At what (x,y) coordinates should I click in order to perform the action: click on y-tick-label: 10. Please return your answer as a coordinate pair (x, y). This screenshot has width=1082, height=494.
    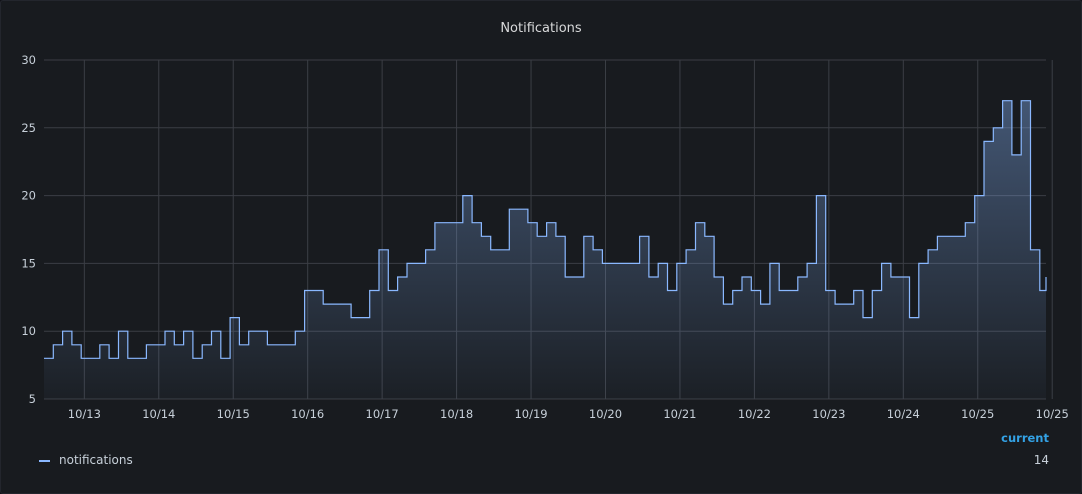
    Looking at the image, I should click on (28, 331).